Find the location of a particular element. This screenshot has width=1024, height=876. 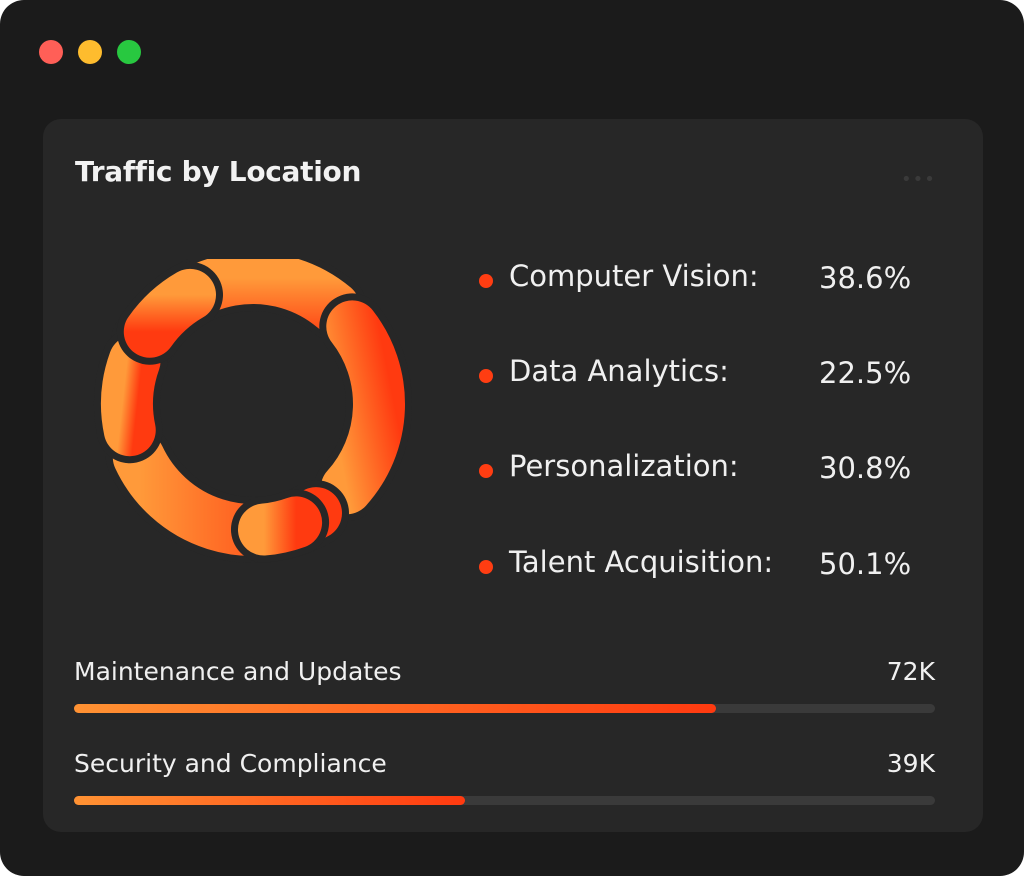

legend-value: 38.6% is located at coordinates (865, 278).